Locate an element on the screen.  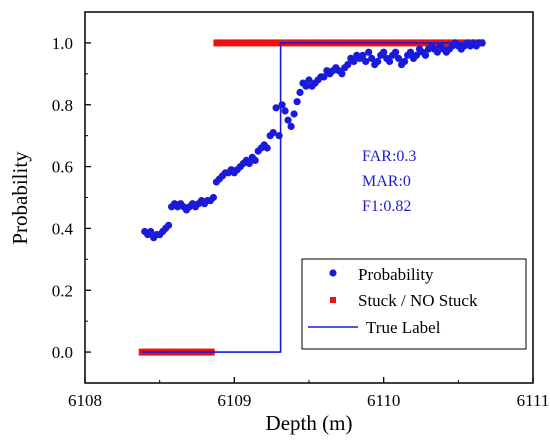
y-axis-title: Probability is located at coordinates (20, 198).